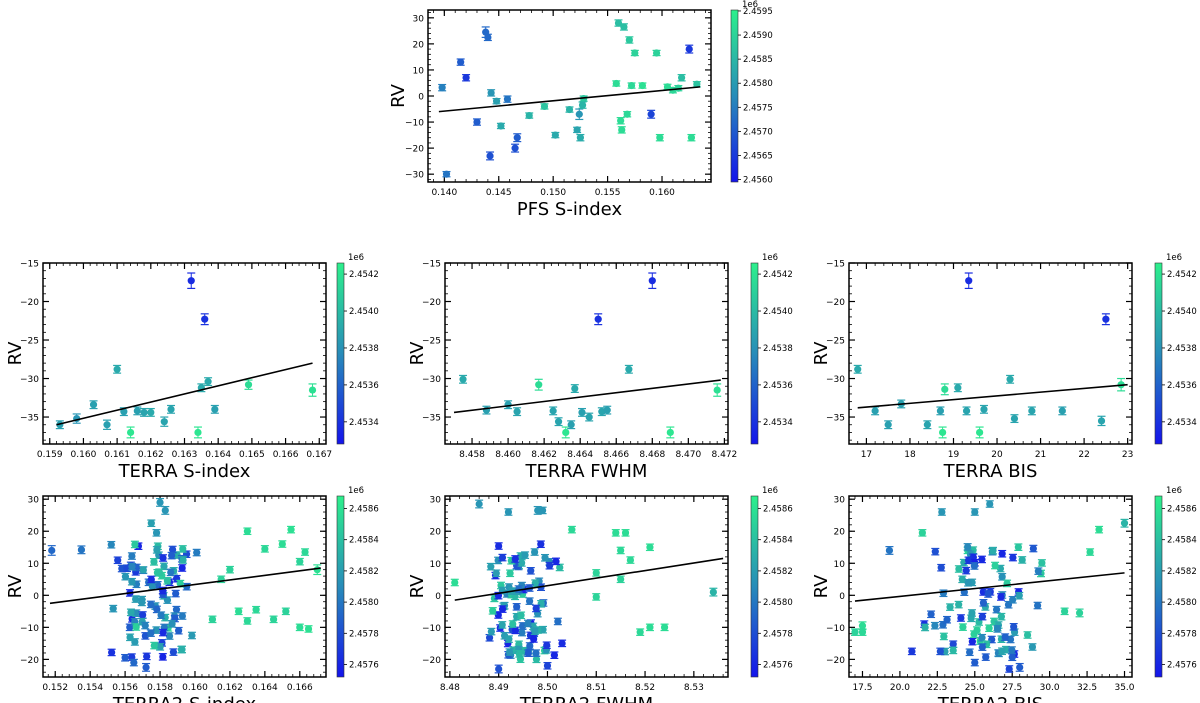  What do you see at coordinates (117, 455) in the screenshot?
I see `x-tick-label: 0.161` at bounding box center [117, 455].